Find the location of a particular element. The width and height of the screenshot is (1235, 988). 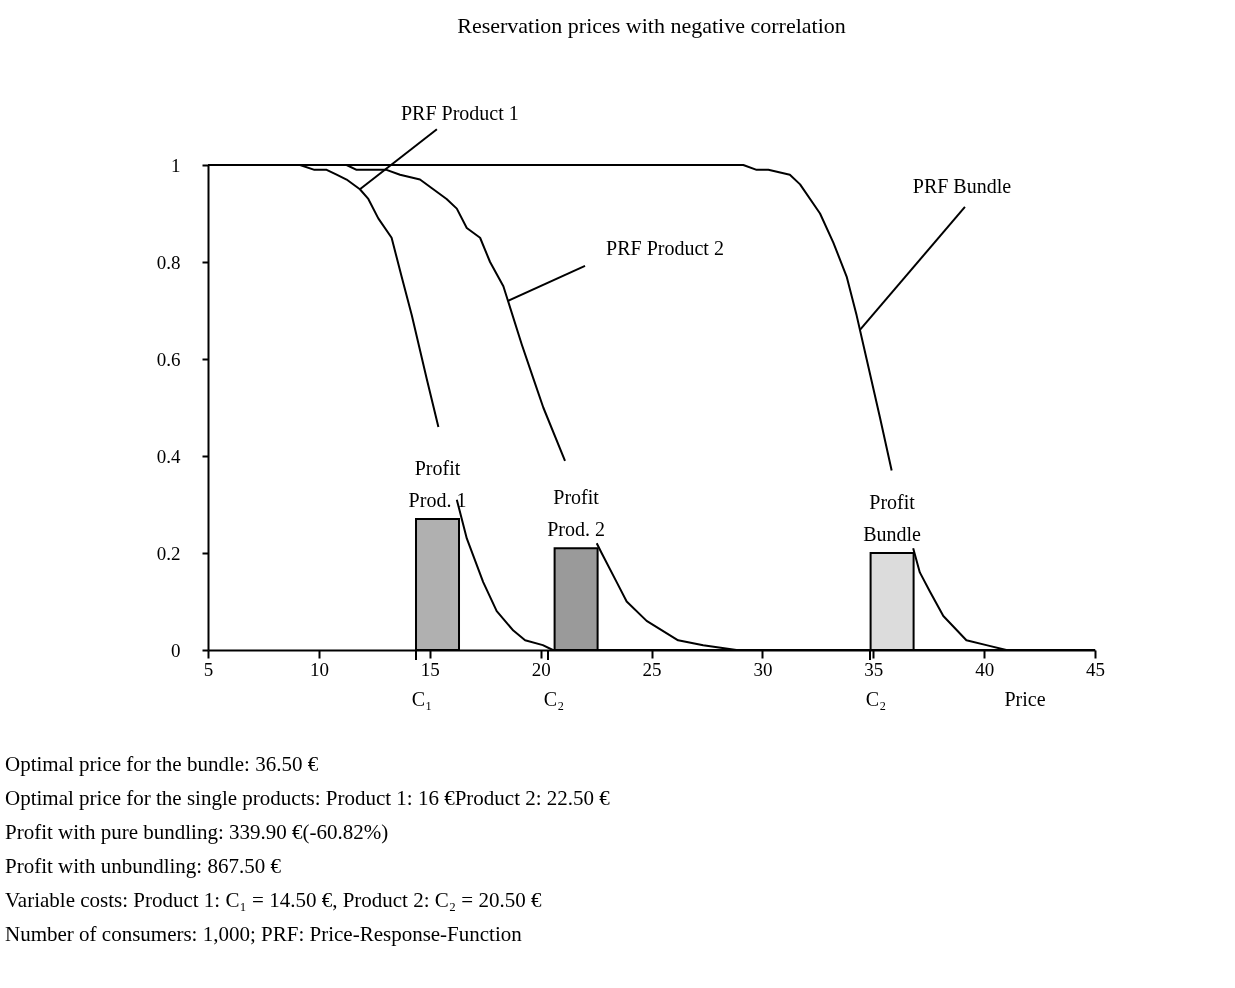

text: Profit with unbundling: 867.50 € is located at coordinates (143, 866).